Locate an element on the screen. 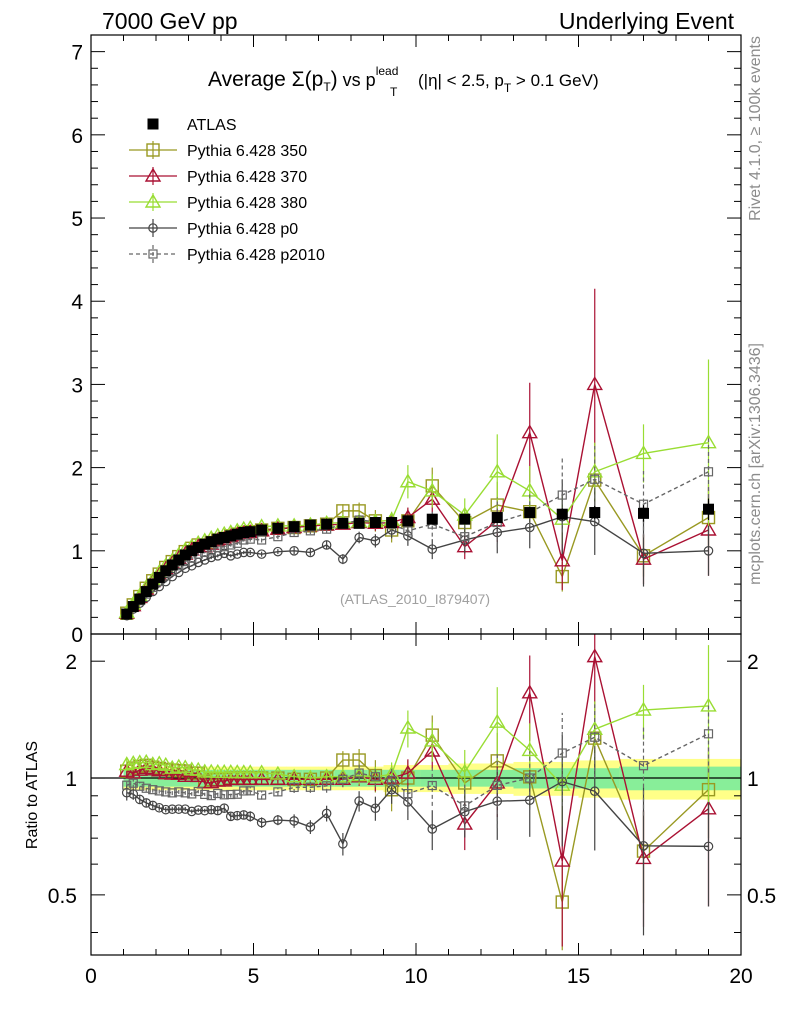  x-tick-label: 15 is located at coordinates (578, 976).